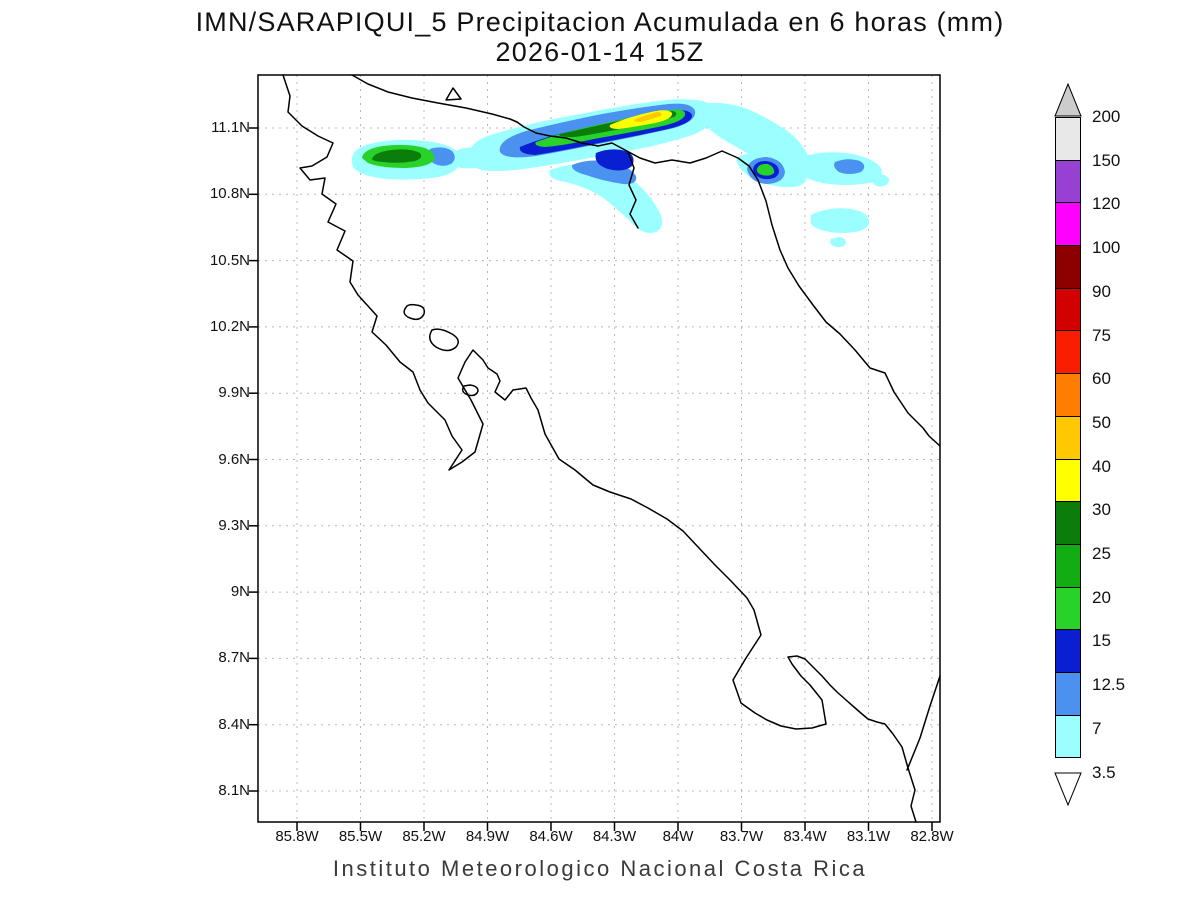 This screenshot has width=1200, height=900. I want to click on colorbar-tick-label: 90, so click(1101, 291).